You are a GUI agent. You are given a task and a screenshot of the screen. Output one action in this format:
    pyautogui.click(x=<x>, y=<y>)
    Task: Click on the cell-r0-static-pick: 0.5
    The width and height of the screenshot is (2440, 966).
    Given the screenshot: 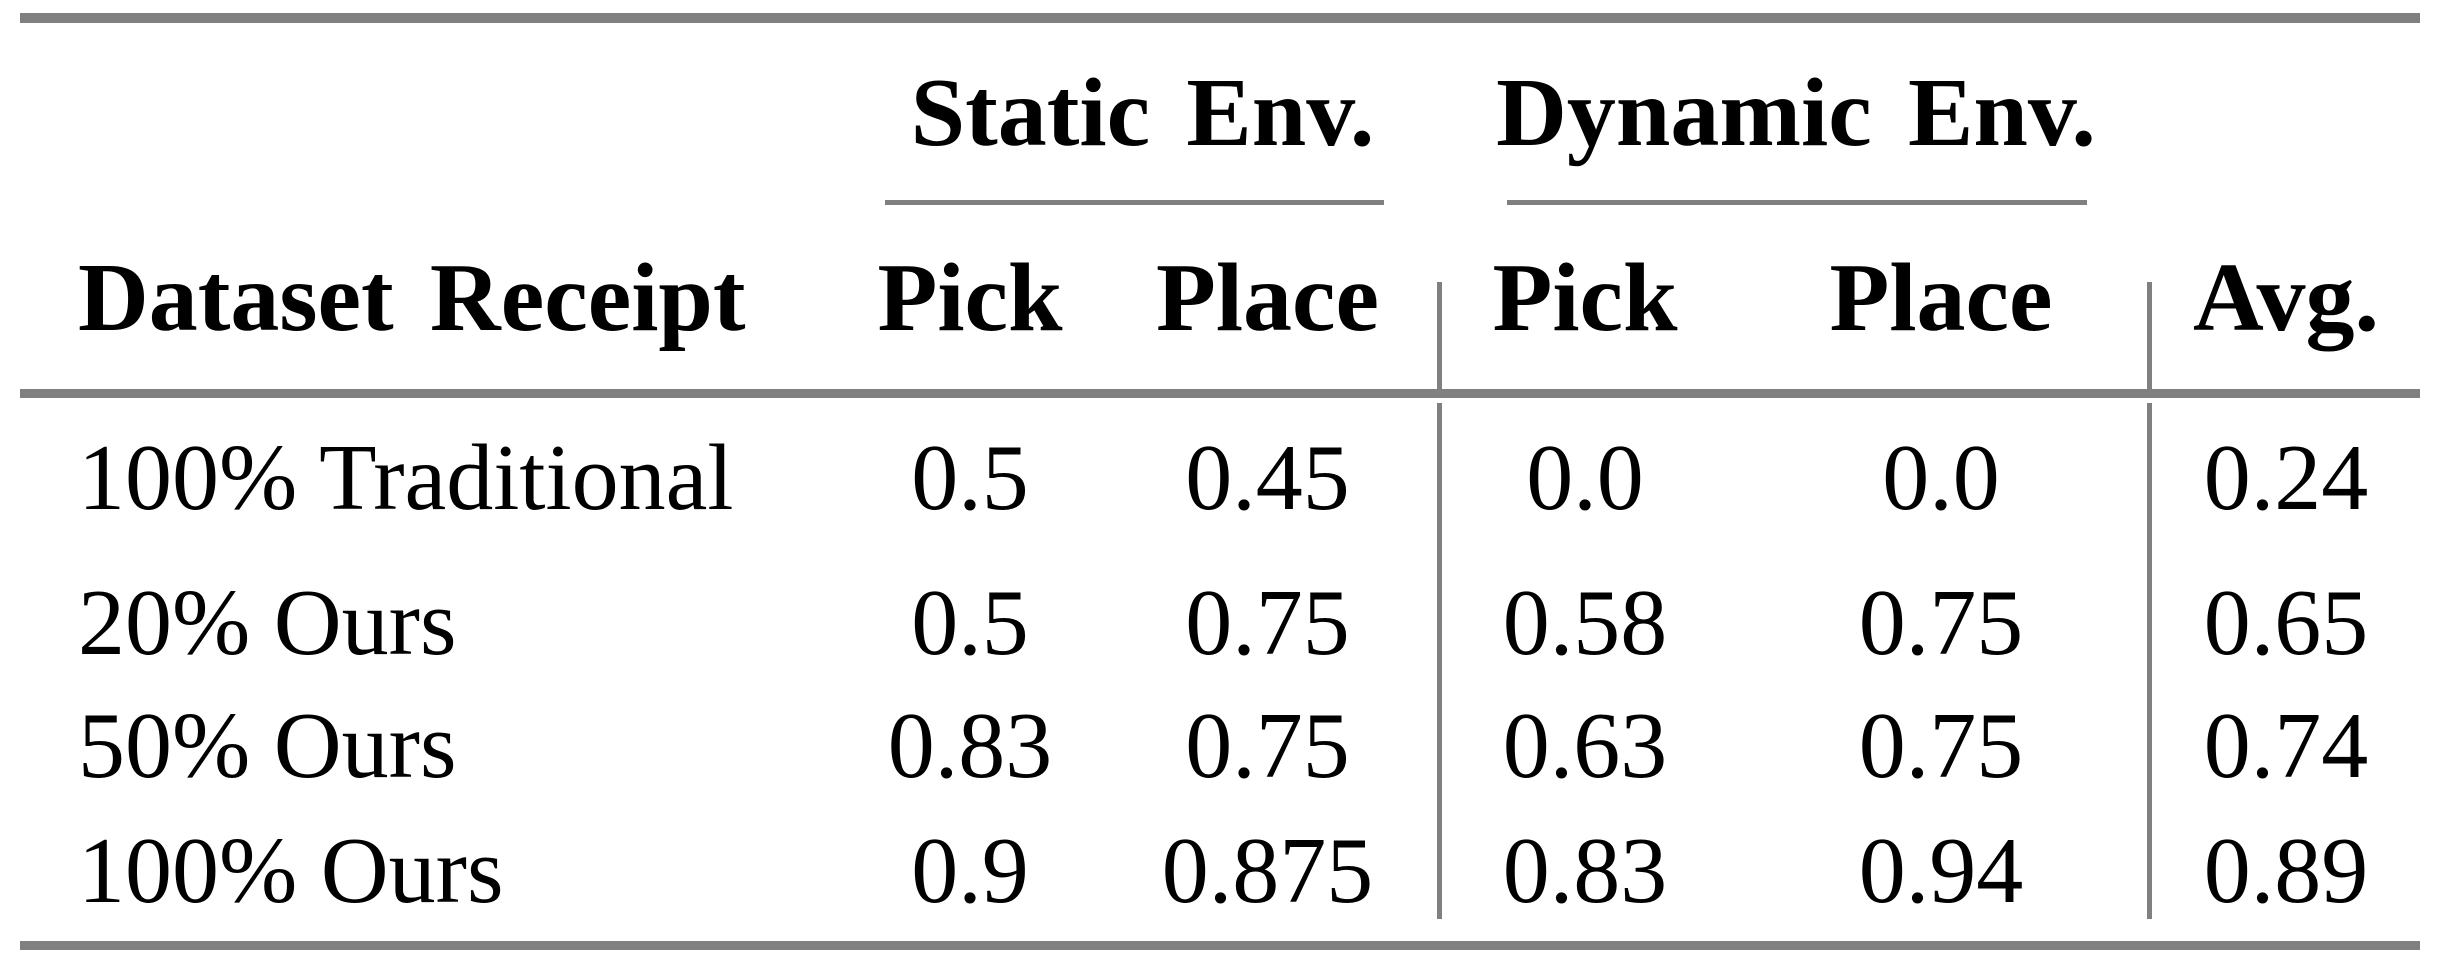 What is the action you would take?
    pyautogui.click(x=970, y=478)
    